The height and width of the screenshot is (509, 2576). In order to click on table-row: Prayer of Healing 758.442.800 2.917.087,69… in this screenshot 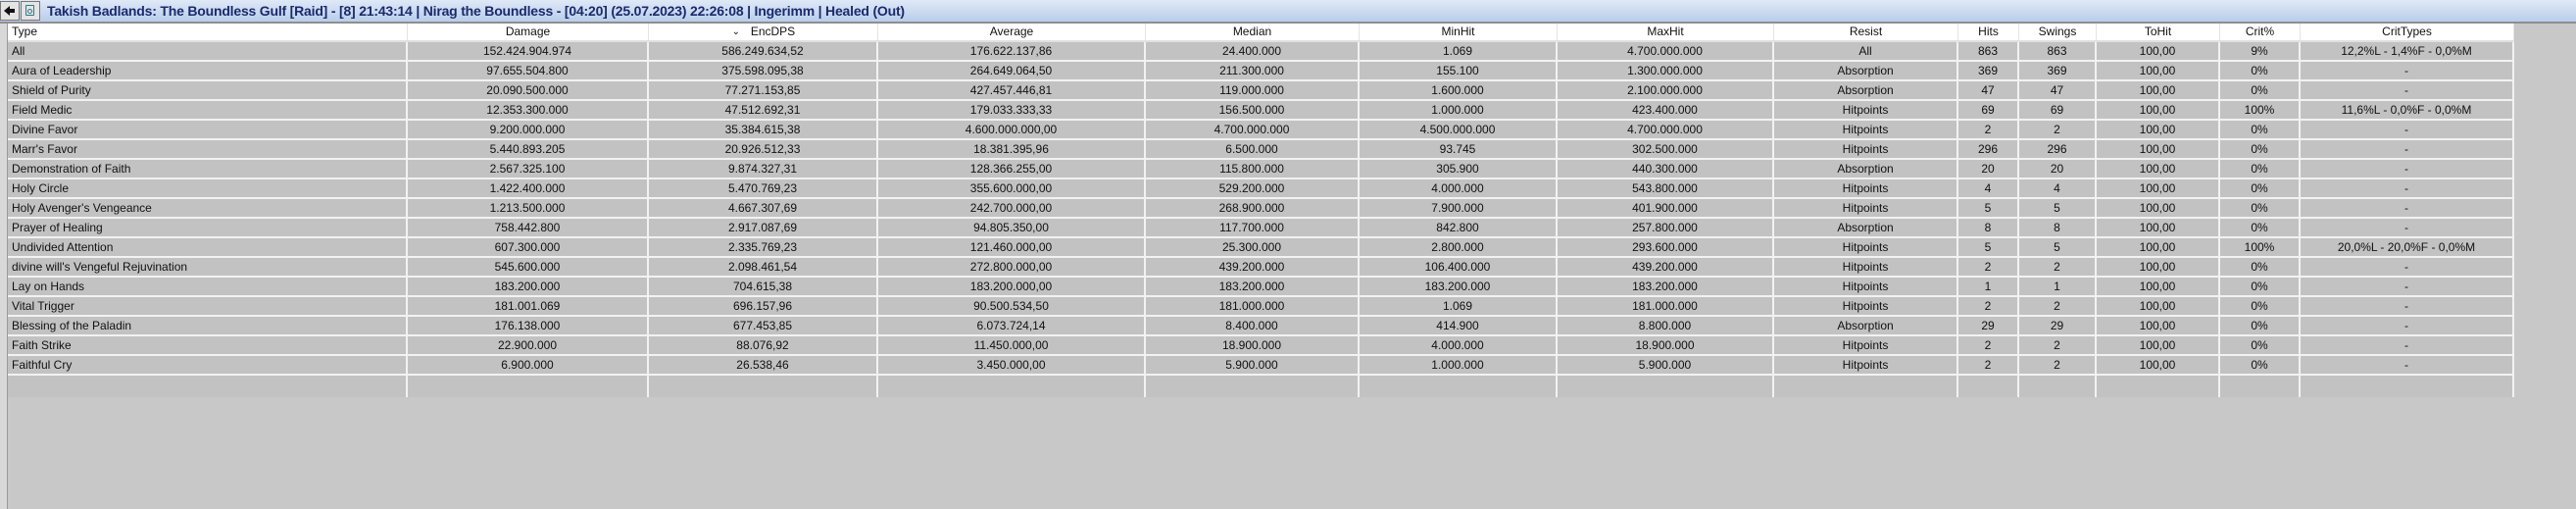, I will do `click(1261, 229)`.